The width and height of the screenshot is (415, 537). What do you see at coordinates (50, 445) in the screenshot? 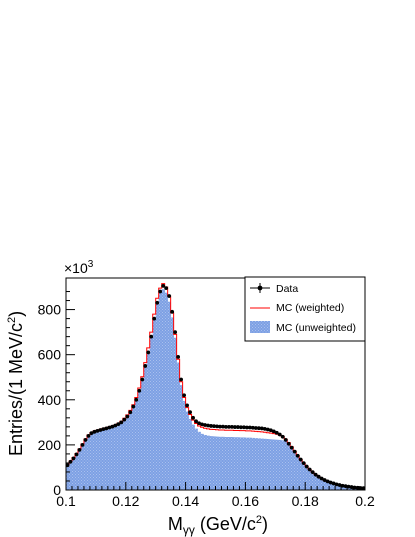
I see `y-tick-label: 200` at bounding box center [50, 445].